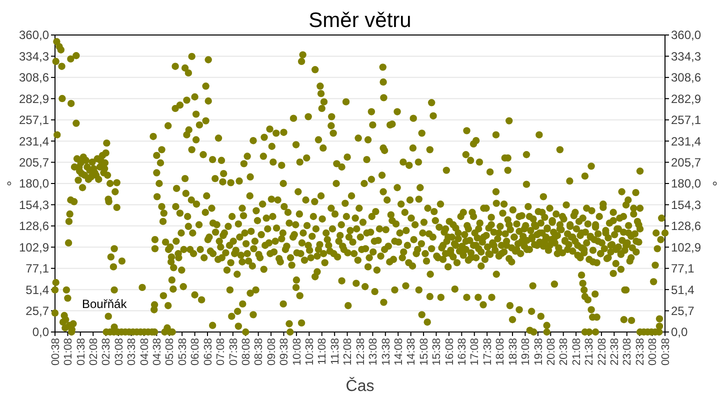  I want to click on y-tick-label: 360,0, so click(34, 35).